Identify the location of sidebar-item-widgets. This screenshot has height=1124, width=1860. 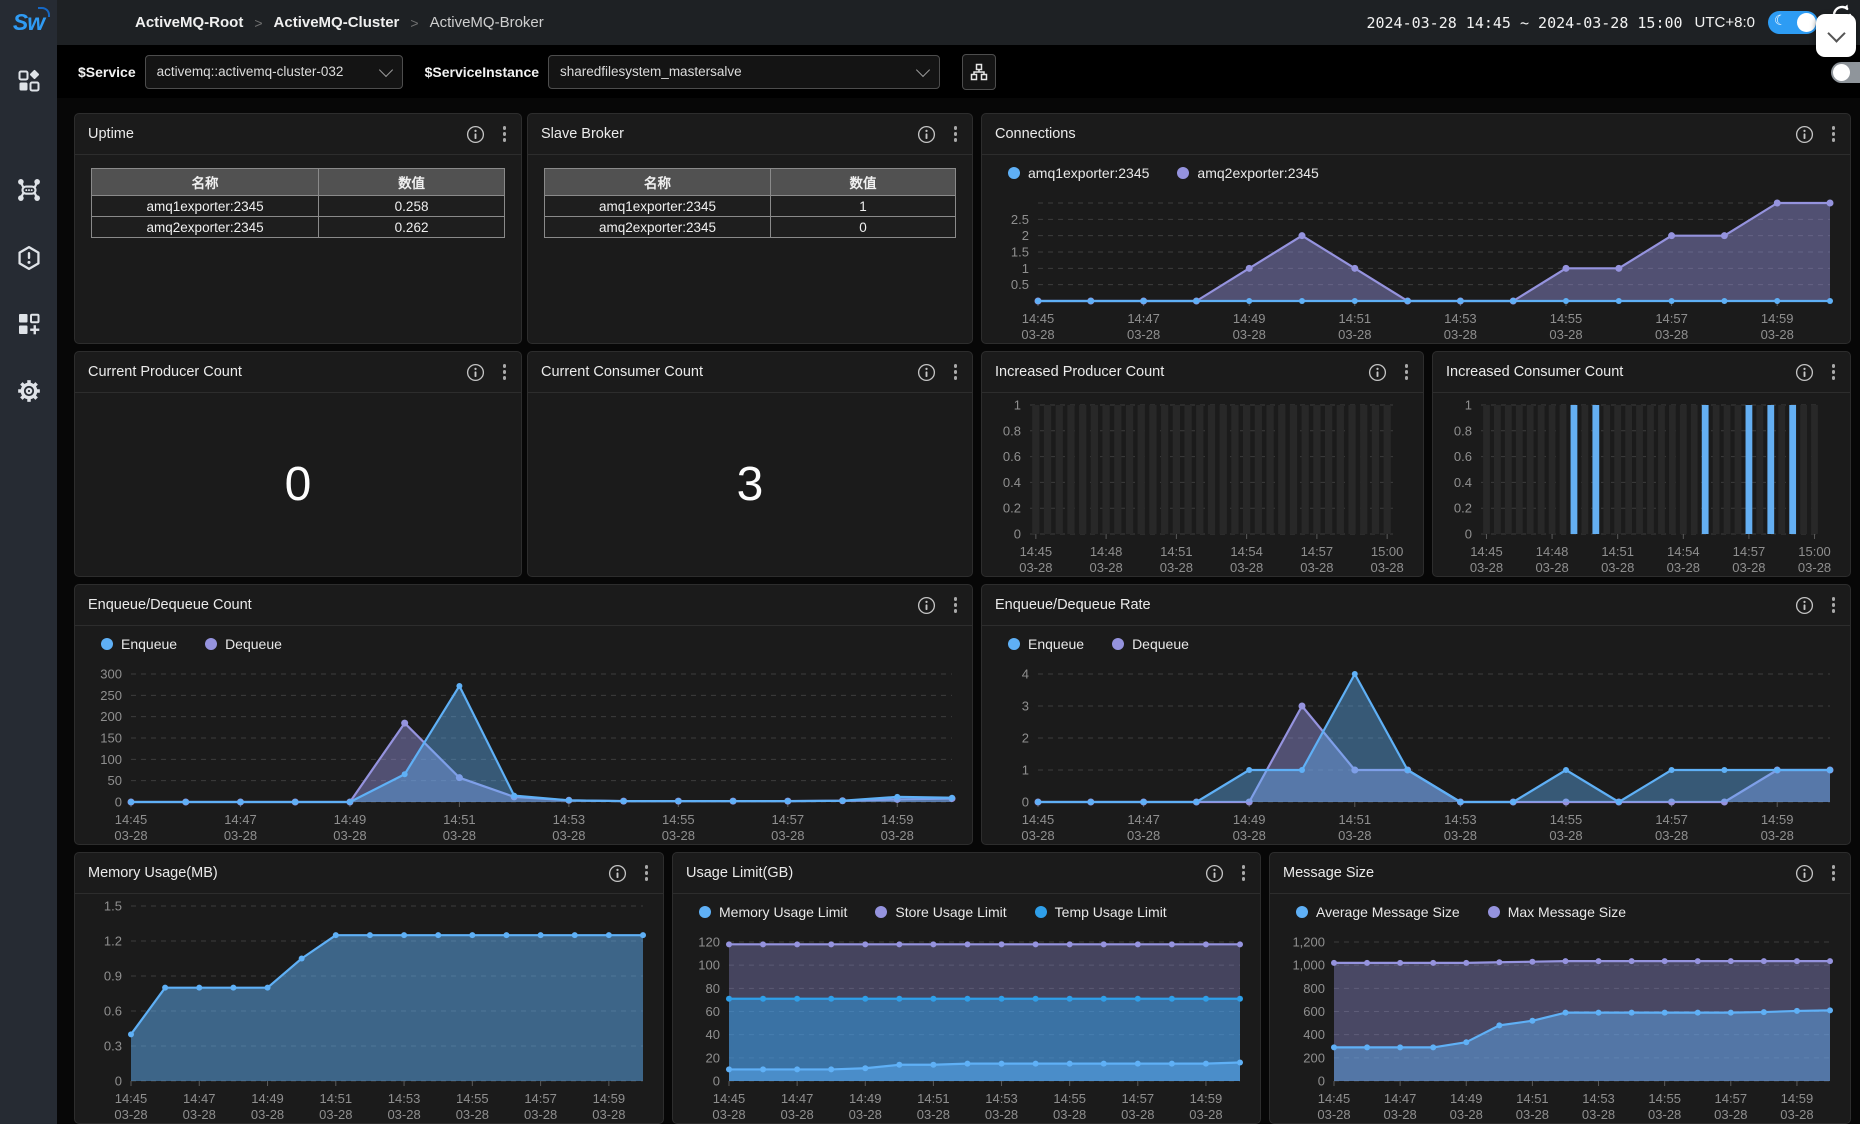
(28, 324).